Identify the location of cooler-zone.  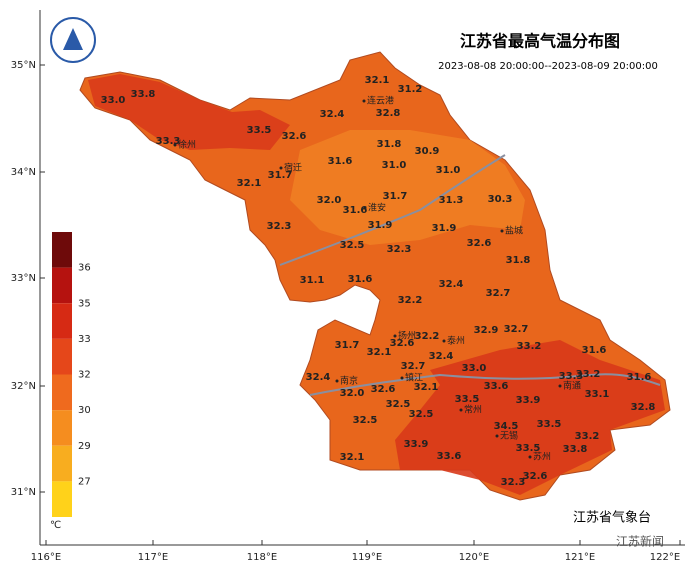
(407, 187).